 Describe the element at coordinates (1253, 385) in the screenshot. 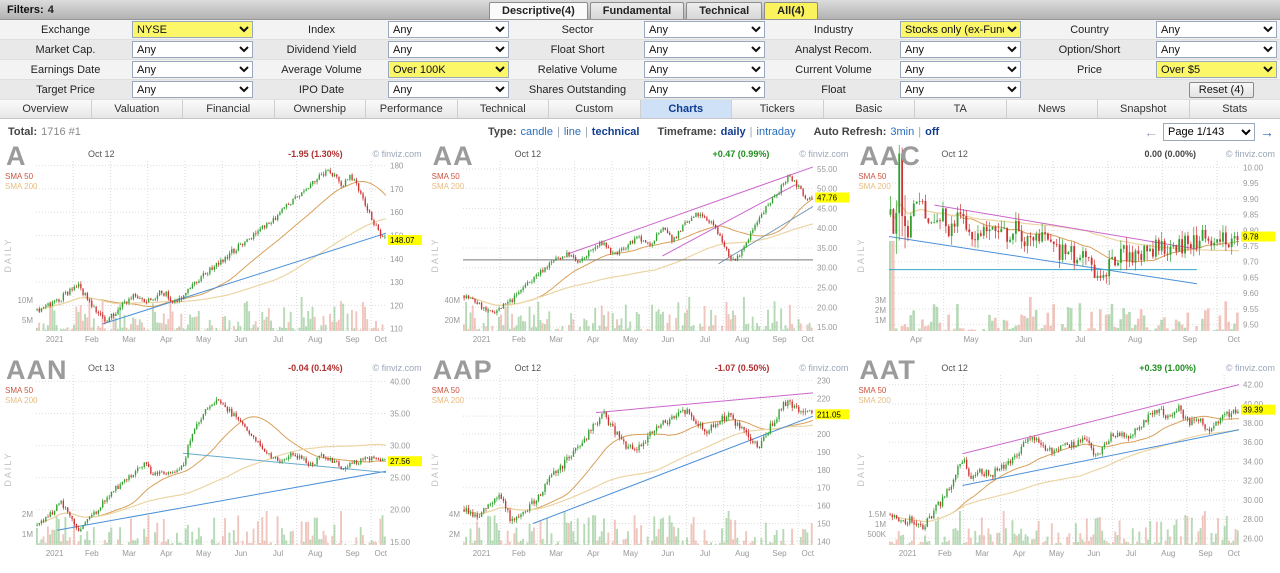

I see `svg-text: 42.00` at that location.